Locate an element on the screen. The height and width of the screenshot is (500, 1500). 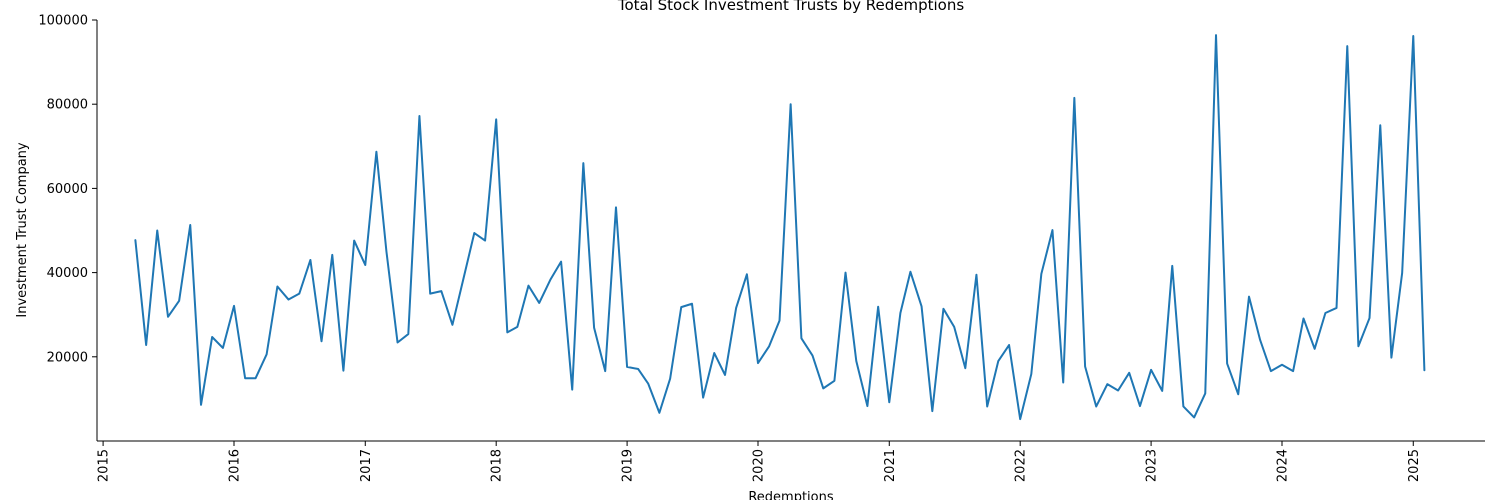
y-tick-label: 40000 is located at coordinates (67, 273).